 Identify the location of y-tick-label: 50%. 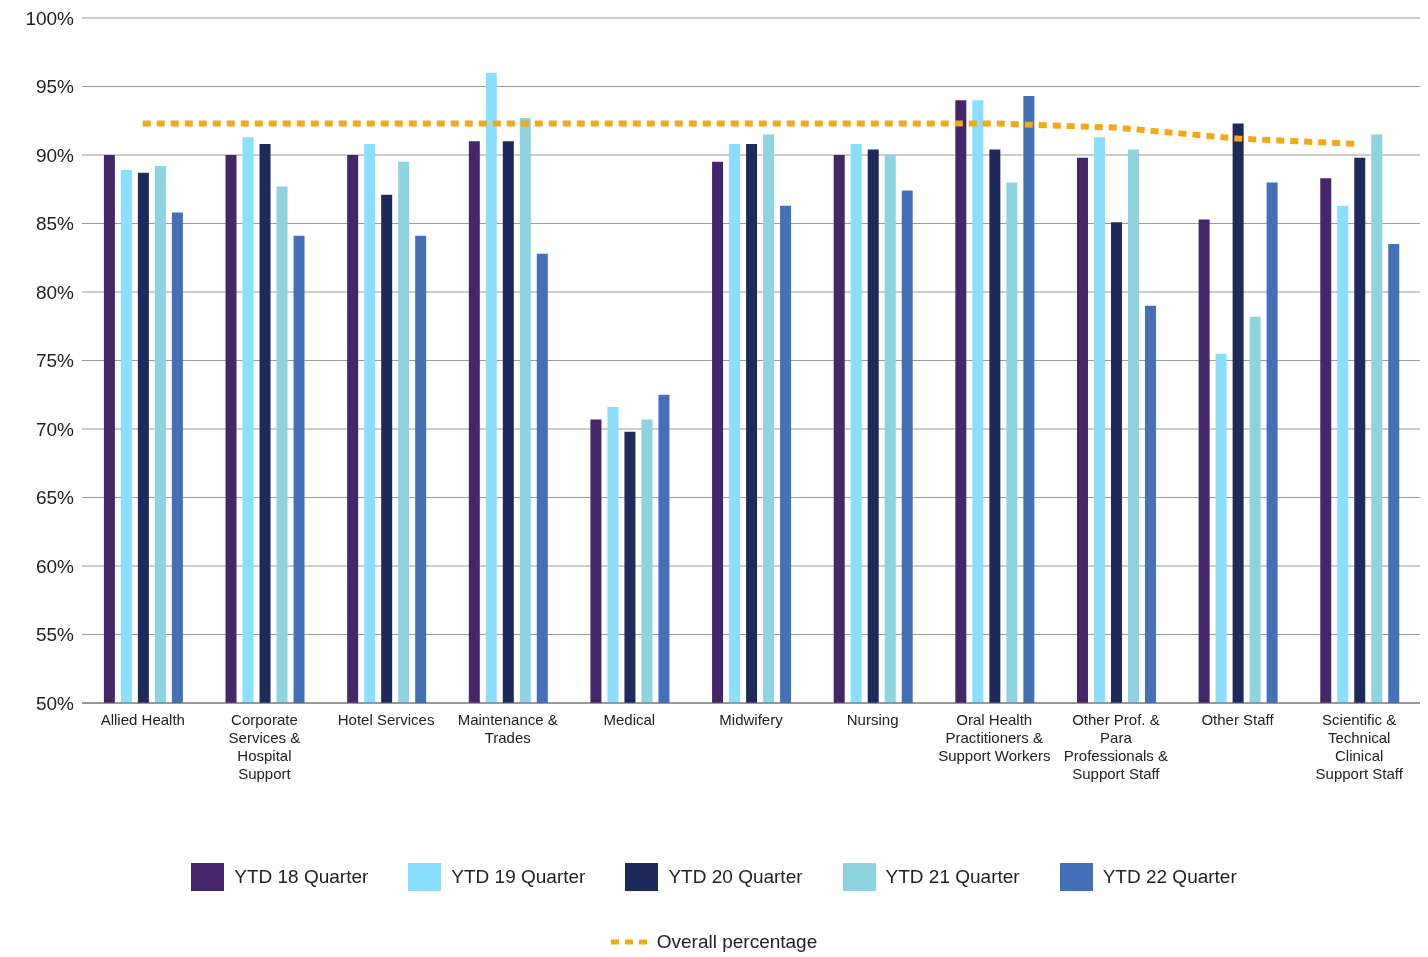
(55, 703).